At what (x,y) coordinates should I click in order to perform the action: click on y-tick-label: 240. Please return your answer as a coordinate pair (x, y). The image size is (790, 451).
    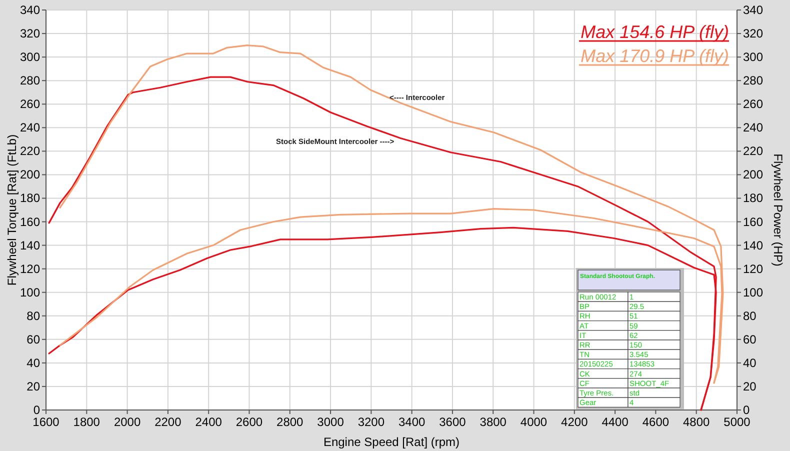
    Looking at the image, I should click on (30, 127).